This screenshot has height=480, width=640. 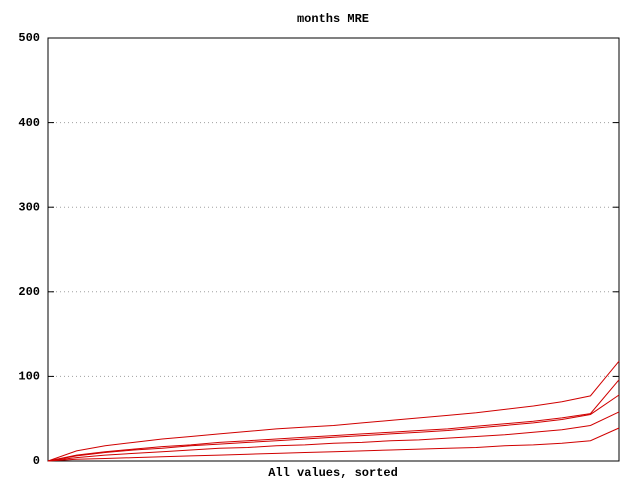 What do you see at coordinates (29, 292) in the screenshot?
I see `y-tick-label: 200` at bounding box center [29, 292].